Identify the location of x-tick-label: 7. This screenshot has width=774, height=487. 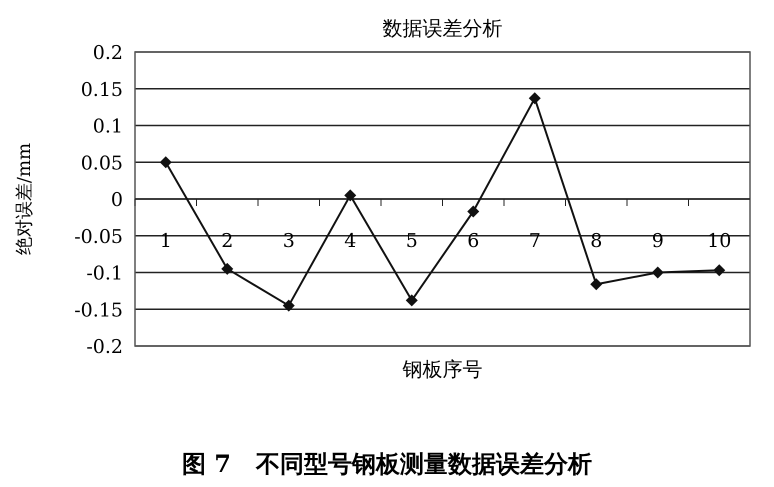
(534, 241).